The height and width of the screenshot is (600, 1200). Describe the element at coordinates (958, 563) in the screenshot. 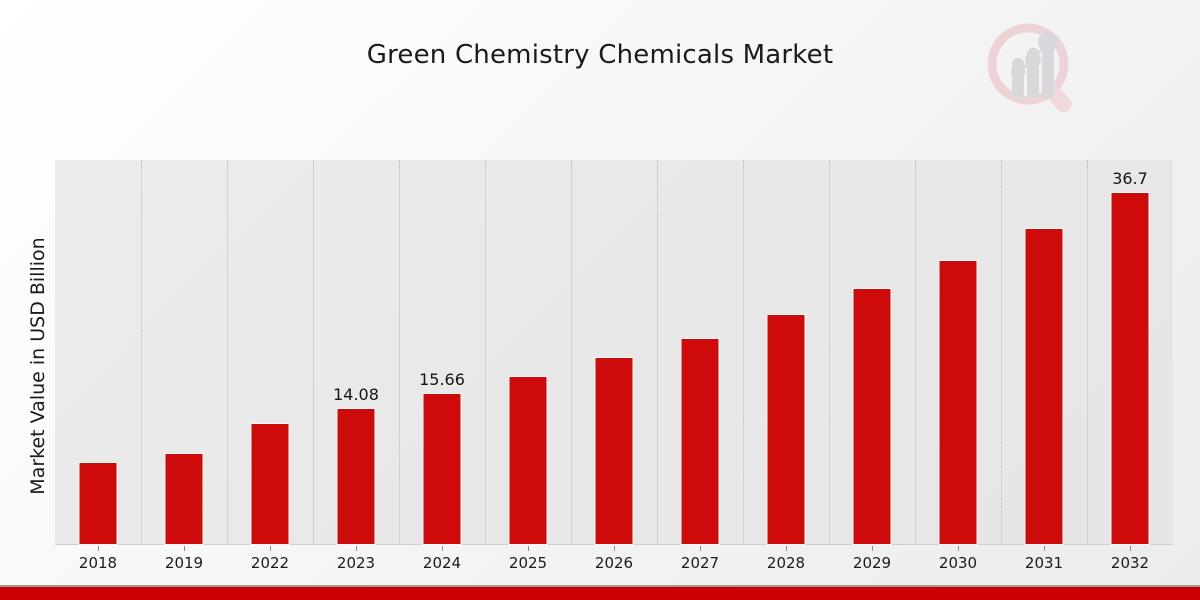

I see `x-axis-label: 2030` at that location.